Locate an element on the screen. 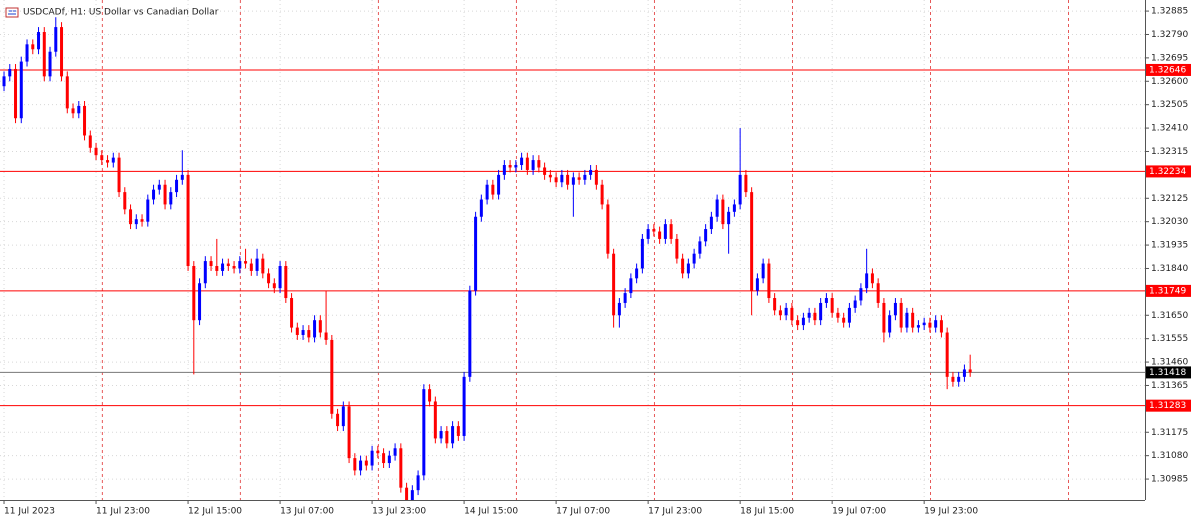 This screenshot has width=1200, height=521. y-tick-label: 1.32315 is located at coordinates (1169, 152).